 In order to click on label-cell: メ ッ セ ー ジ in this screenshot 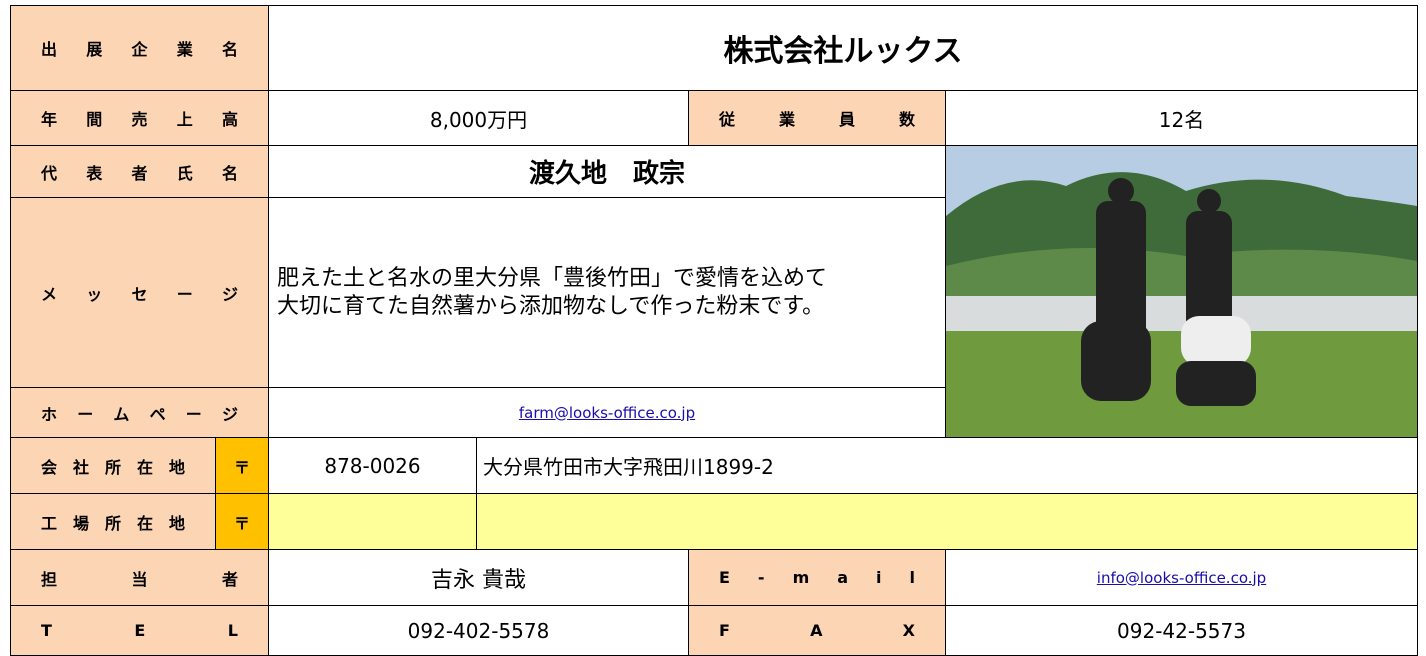, I will do `click(139, 292)`.